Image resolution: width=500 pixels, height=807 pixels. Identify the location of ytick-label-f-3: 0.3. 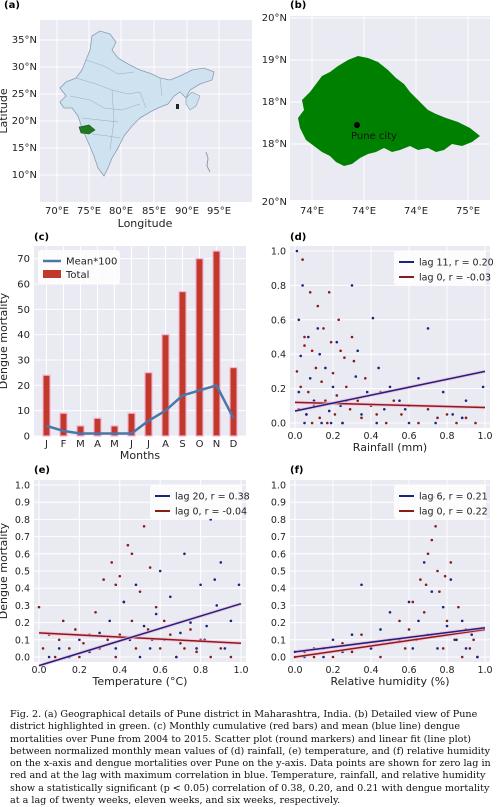
(278, 606).